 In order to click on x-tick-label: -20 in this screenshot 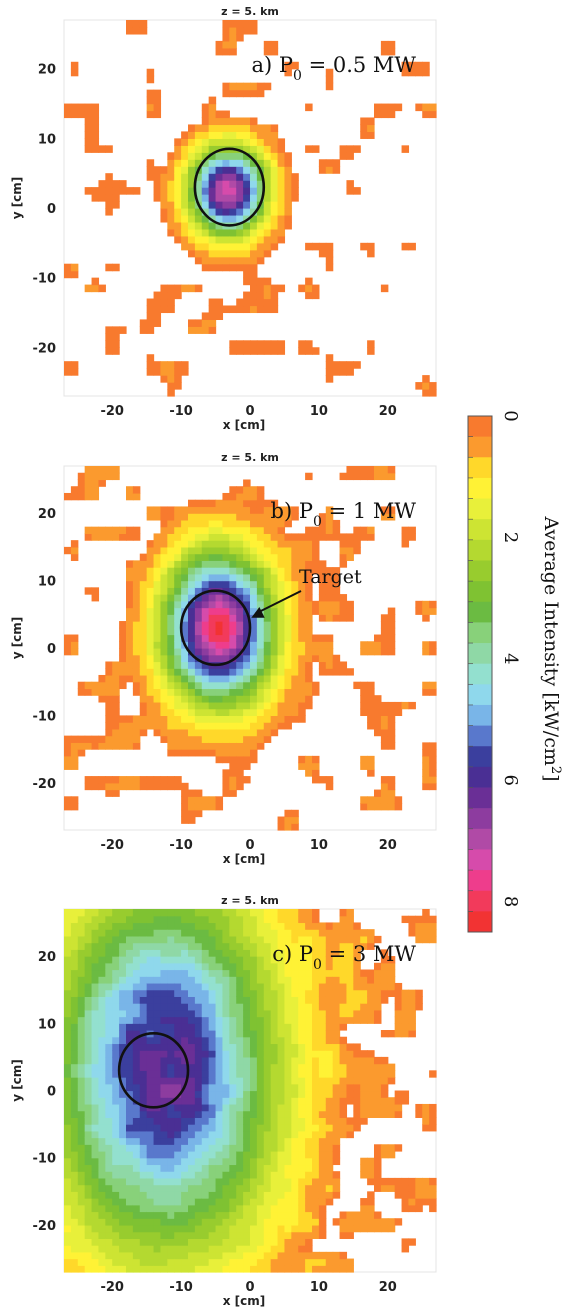, I will do `click(112, 845)`.